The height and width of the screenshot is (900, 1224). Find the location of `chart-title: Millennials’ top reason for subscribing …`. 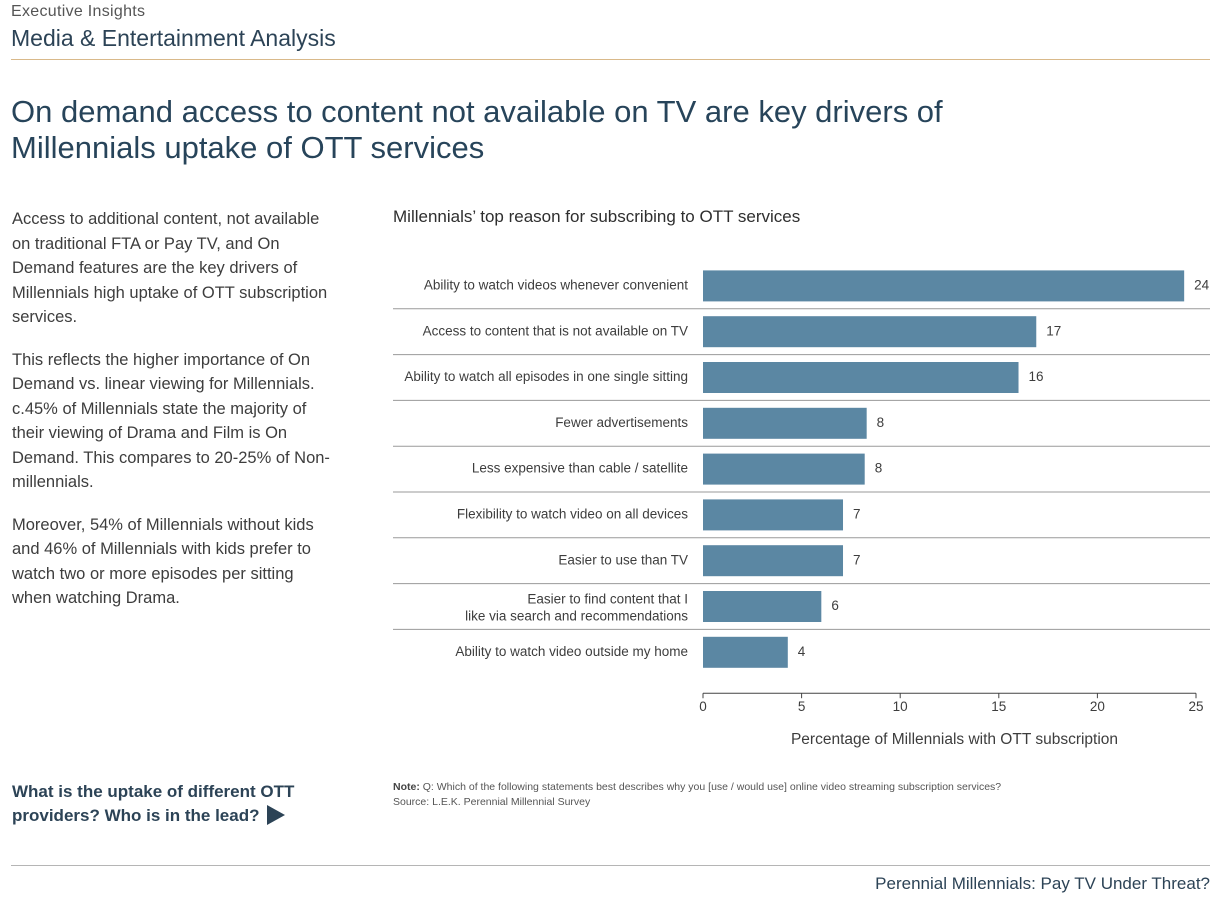

chart-title: Millennials’ top reason for subscribing … is located at coordinates (597, 216).